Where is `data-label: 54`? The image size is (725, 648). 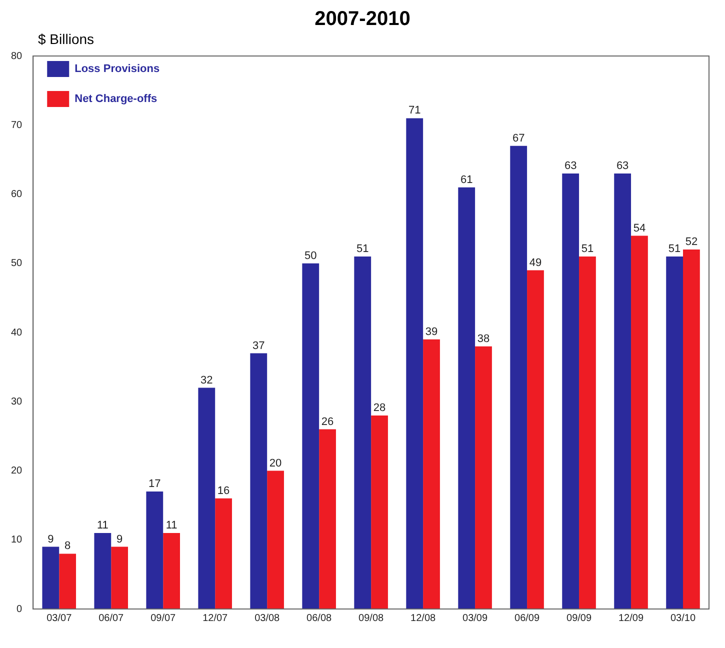
data-label: 54 is located at coordinates (639, 228).